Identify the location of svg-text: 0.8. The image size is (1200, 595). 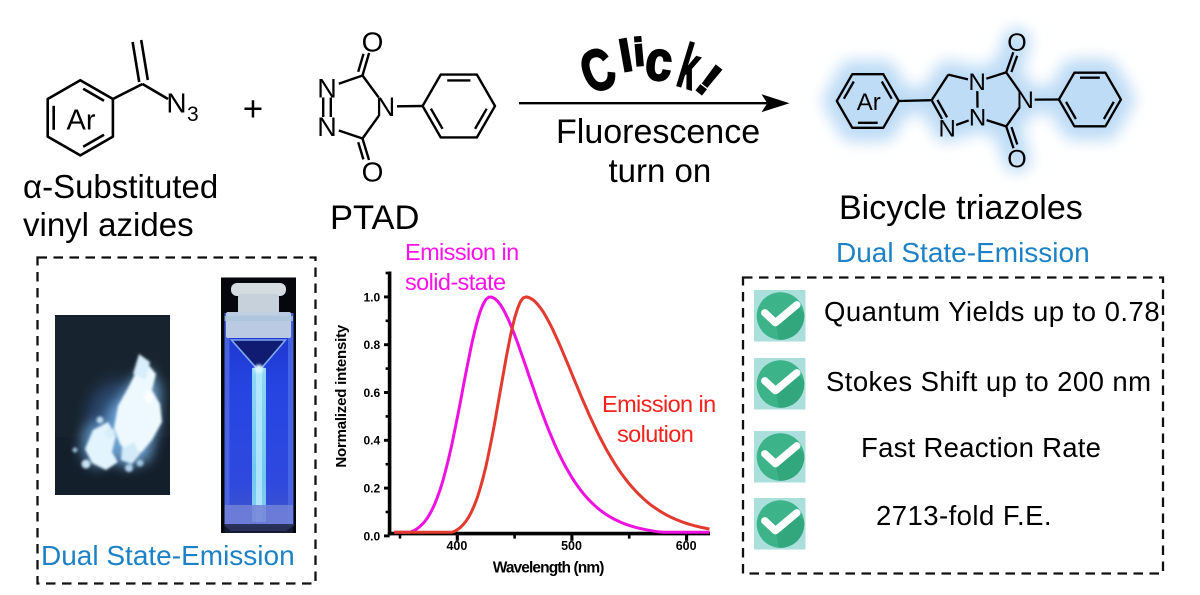
(372, 345).